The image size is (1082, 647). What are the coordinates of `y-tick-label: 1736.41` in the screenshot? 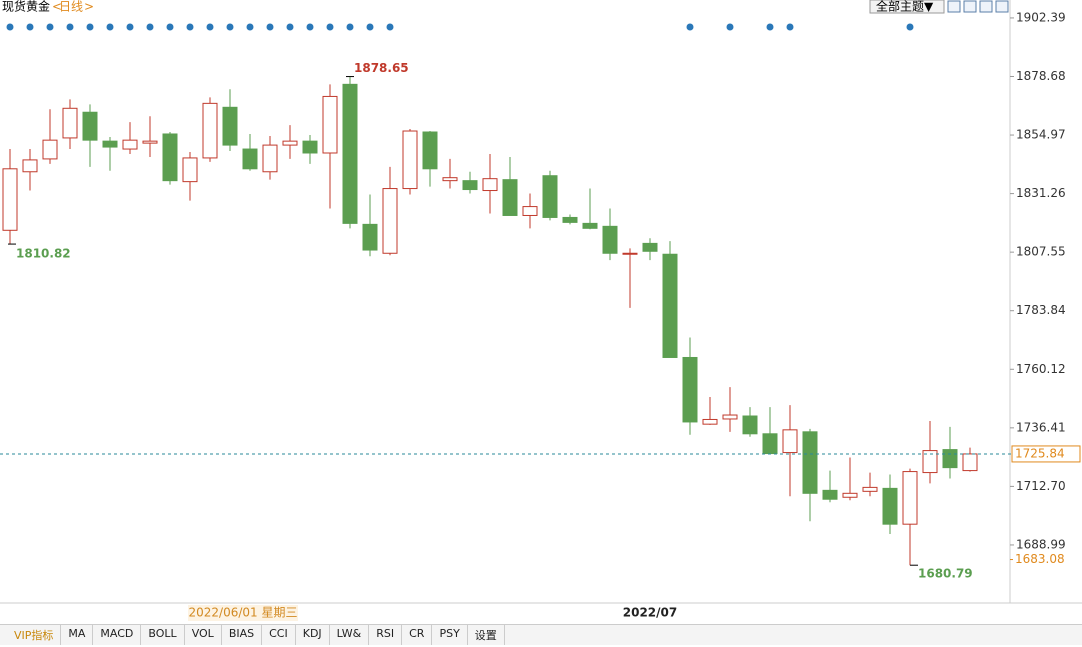 It's located at (1041, 427).